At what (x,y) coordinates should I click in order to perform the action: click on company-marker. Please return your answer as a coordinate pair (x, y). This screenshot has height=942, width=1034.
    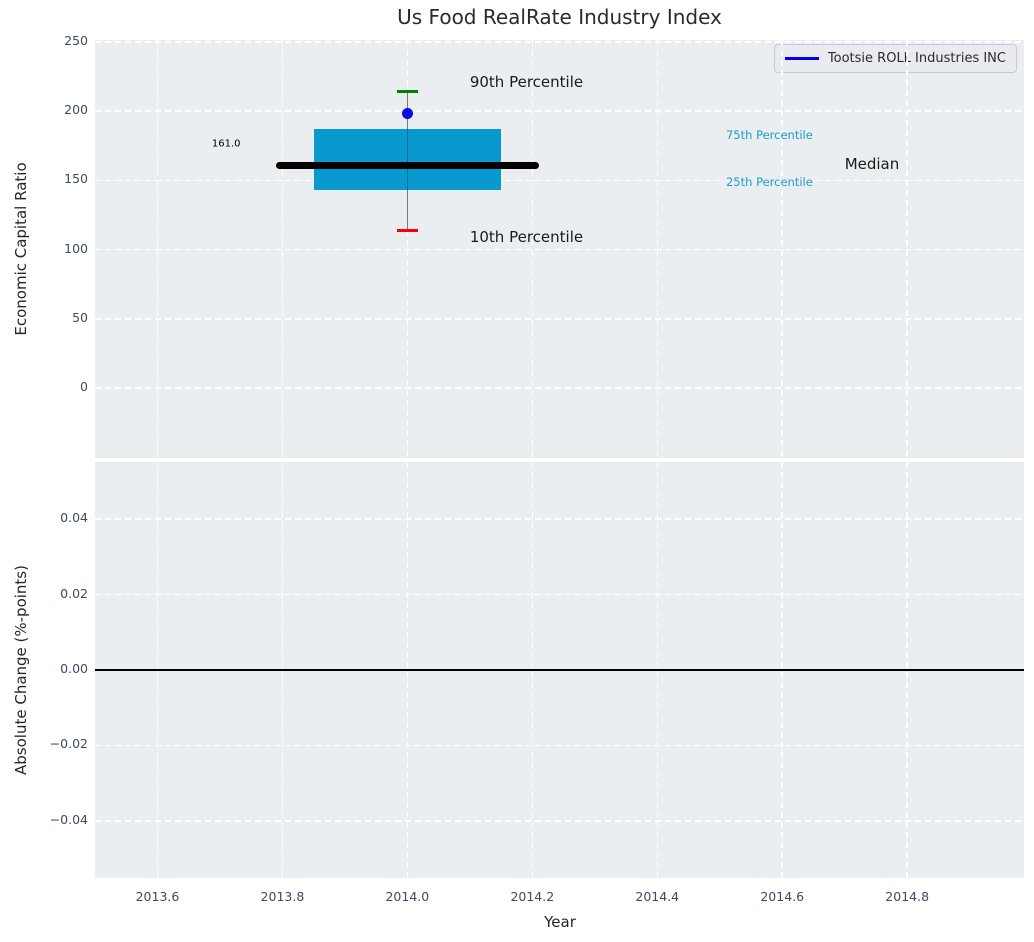
    Looking at the image, I should click on (407, 114).